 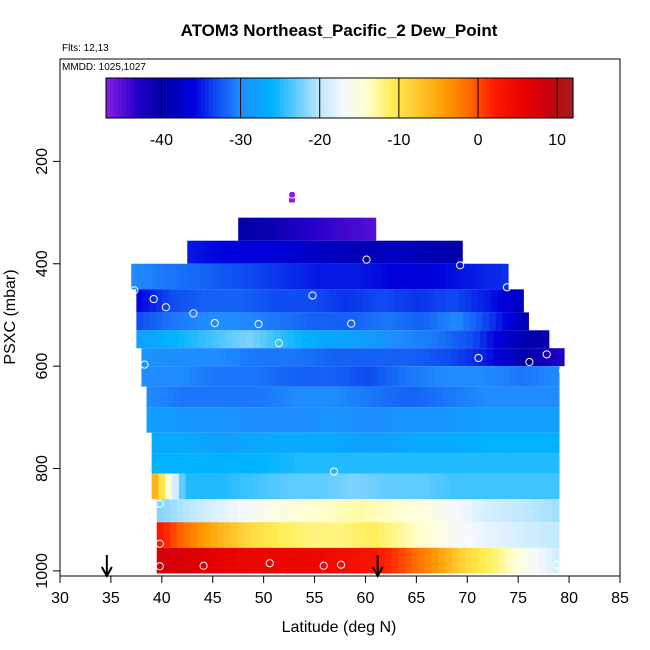 I want to click on x-tick-label: 45, so click(x=213, y=598).